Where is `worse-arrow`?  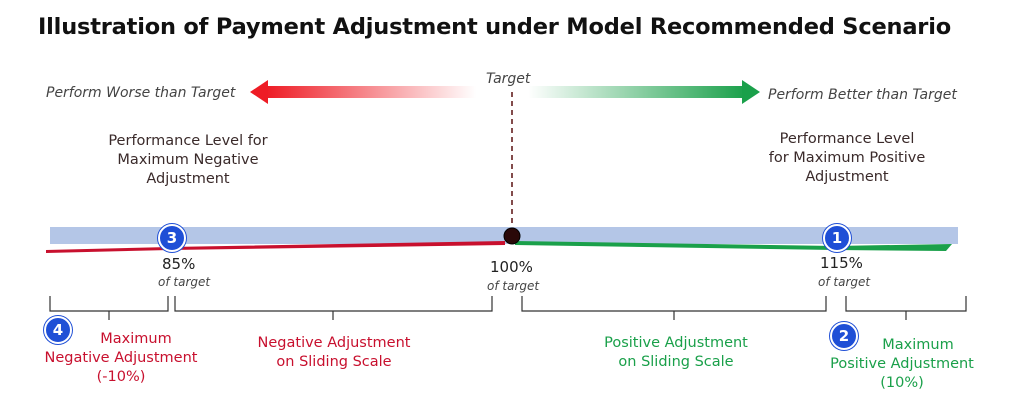
worse-arrow is located at coordinates (363, 92).